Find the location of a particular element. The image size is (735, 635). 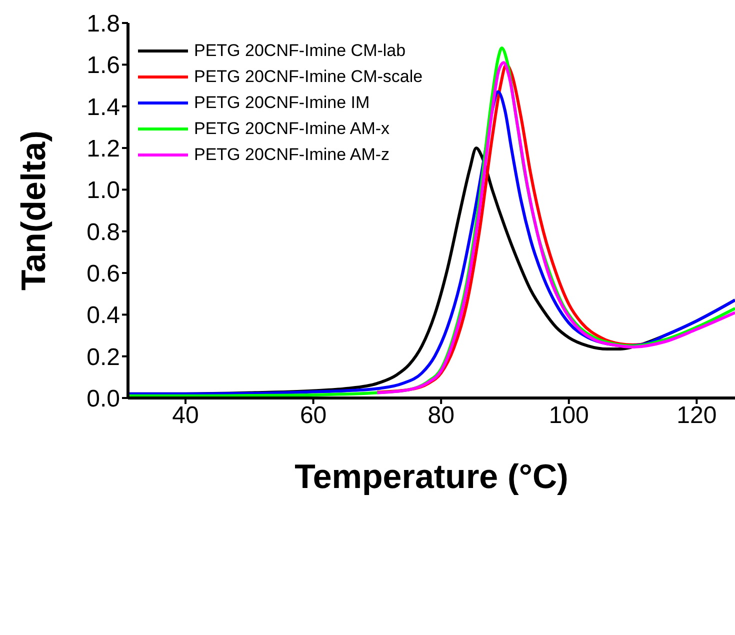

y-tick-label: 0.6 is located at coordinates (103, 274).